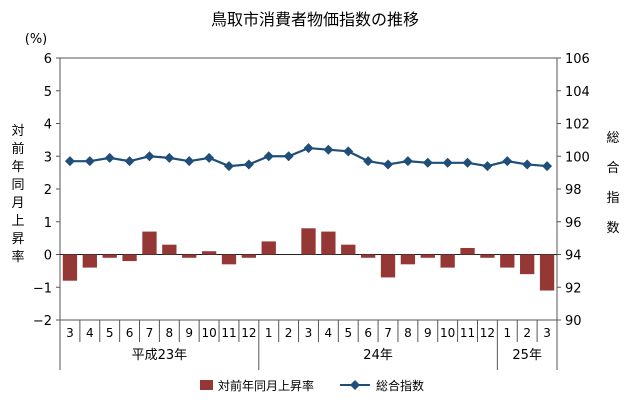 Image resolution: width=630 pixels, height=410 pixels. Describe the element at coordinates (17, 167) in the screenshot. I see `left-axis-label-char: 年` at that location.